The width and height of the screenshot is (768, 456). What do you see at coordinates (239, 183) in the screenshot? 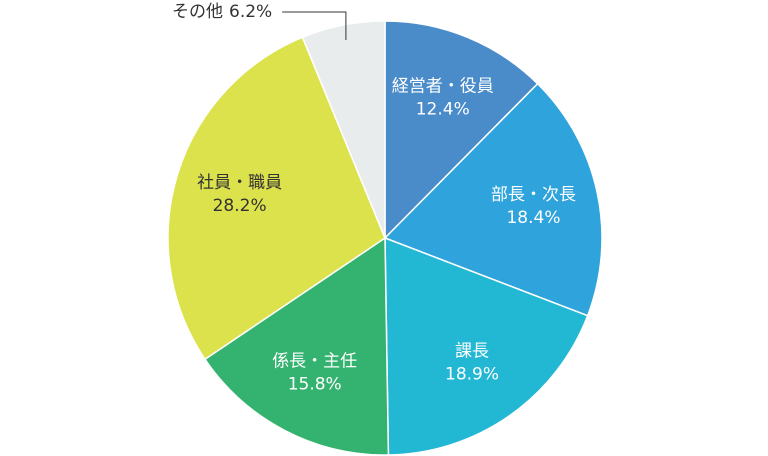
I see `slice-label: 社員・職員` at bounding box center [239, 183].